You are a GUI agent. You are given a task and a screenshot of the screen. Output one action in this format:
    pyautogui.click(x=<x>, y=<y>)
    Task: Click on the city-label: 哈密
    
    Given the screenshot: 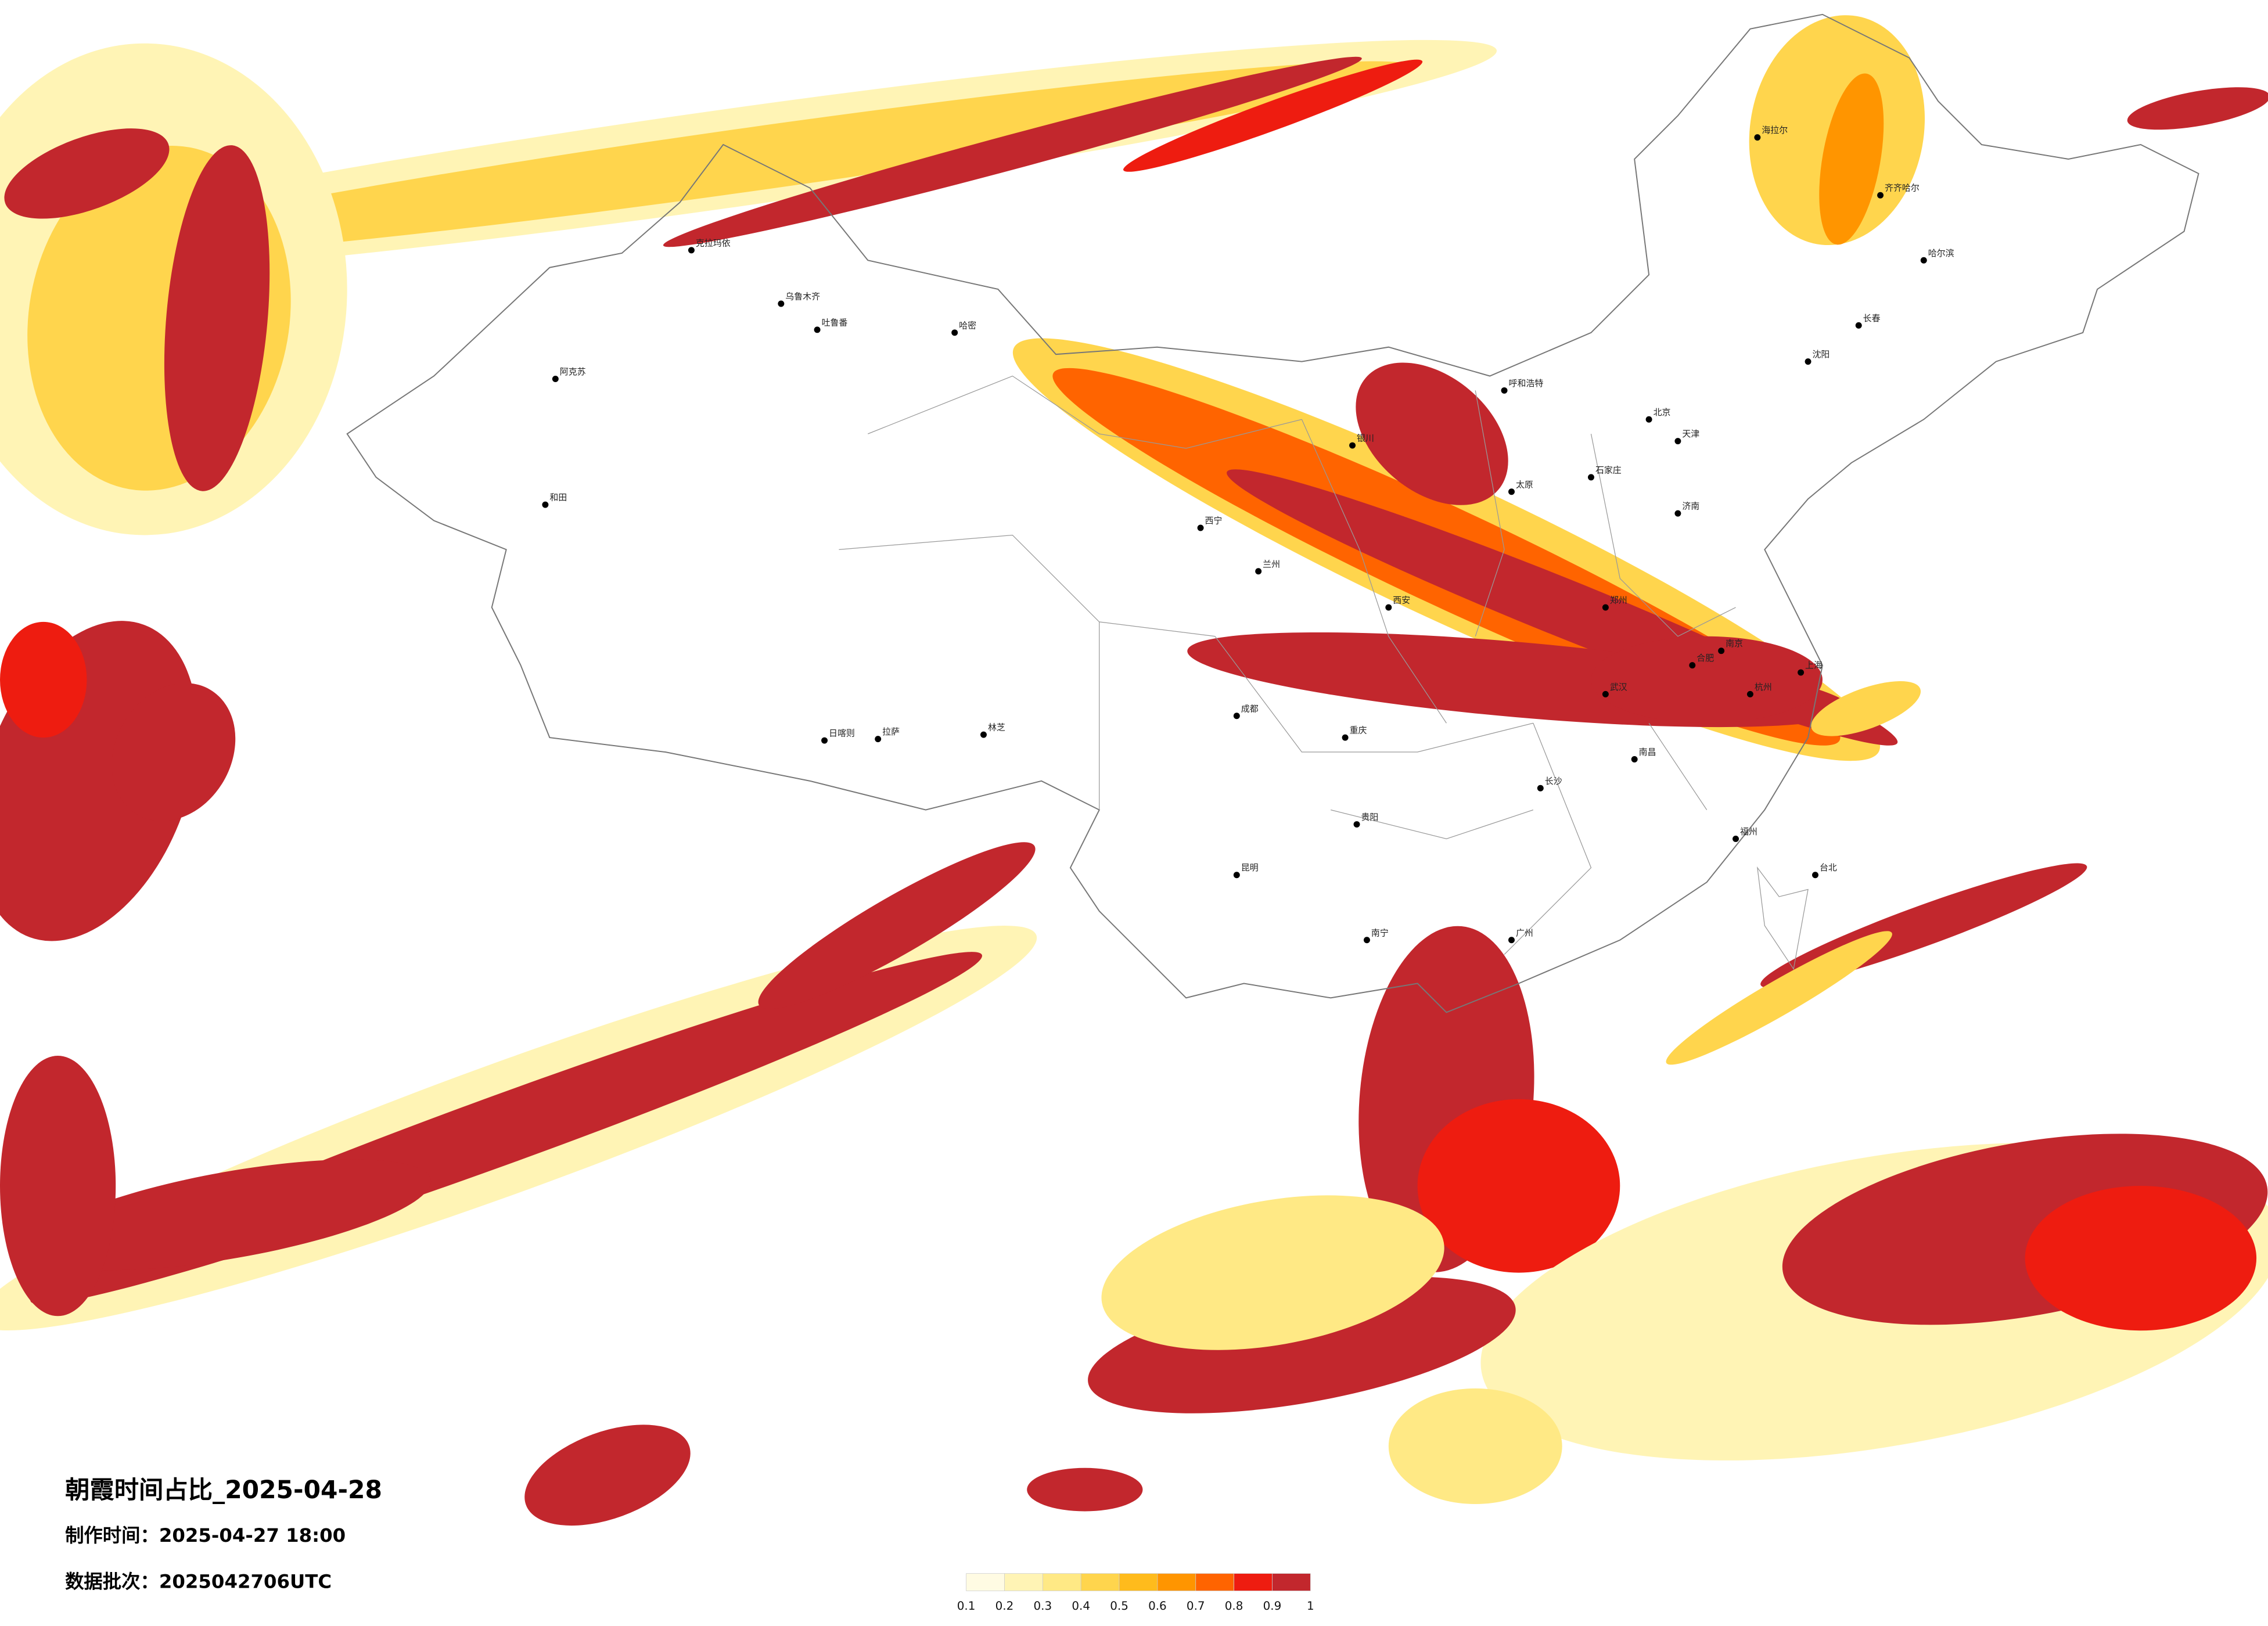 What is the action you would take?
    pyautogui.click(x=967, y=325)
    